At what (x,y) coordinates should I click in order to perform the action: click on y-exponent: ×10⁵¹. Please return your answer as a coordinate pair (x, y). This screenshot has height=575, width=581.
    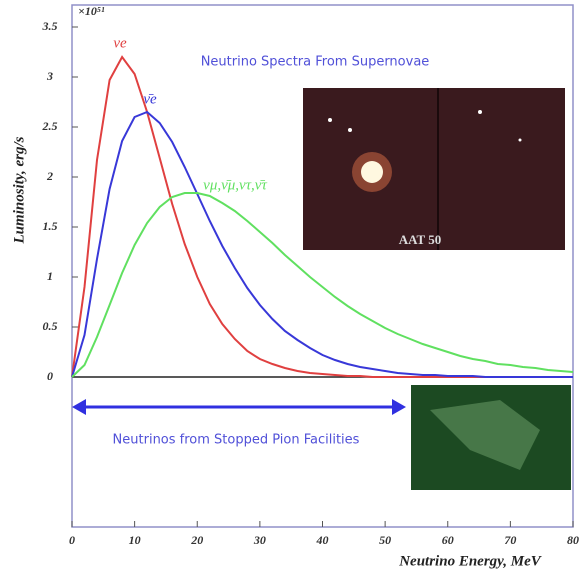
    Looking at the image, I should click on (91, 11).